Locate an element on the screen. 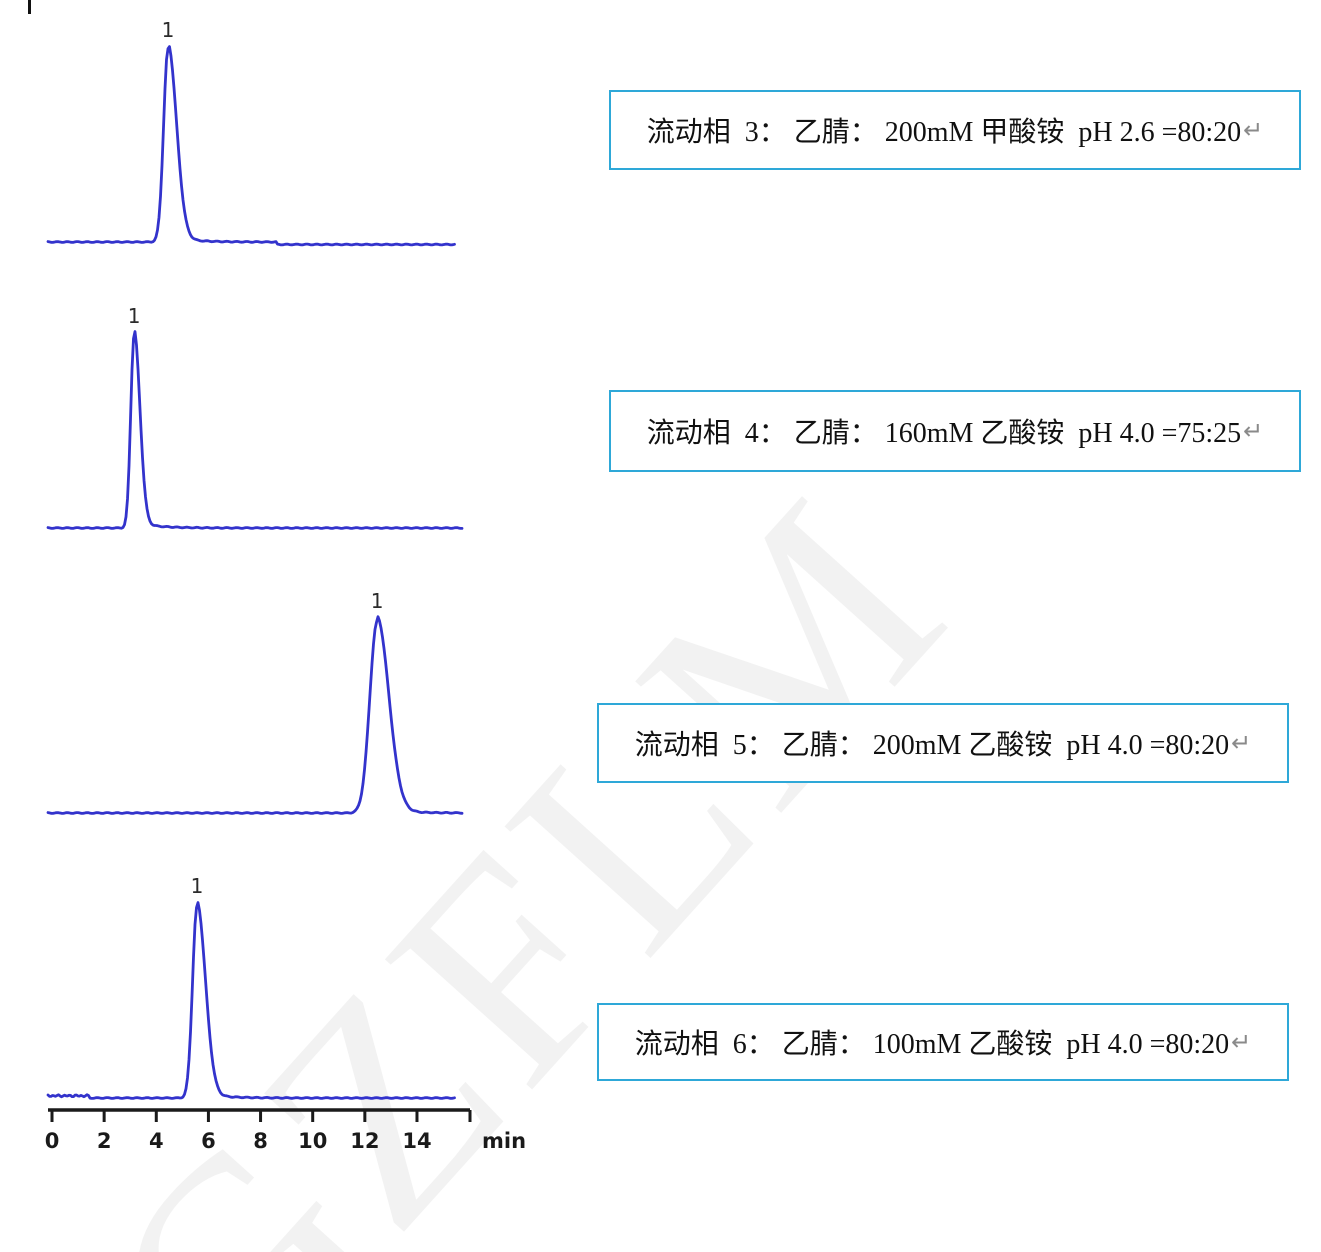  x-axis-tick-label: 6 is located at coordinates (208, 1141).